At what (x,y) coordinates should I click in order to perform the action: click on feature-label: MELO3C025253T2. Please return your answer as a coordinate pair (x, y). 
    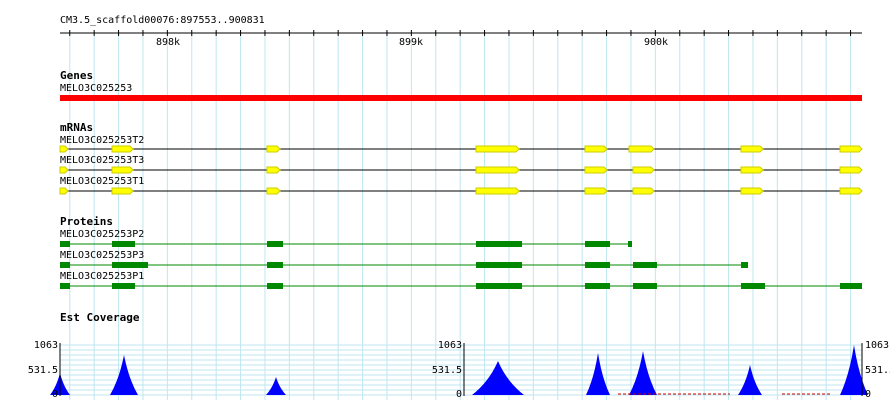
    Looking at the image, I should click on (102, 140).